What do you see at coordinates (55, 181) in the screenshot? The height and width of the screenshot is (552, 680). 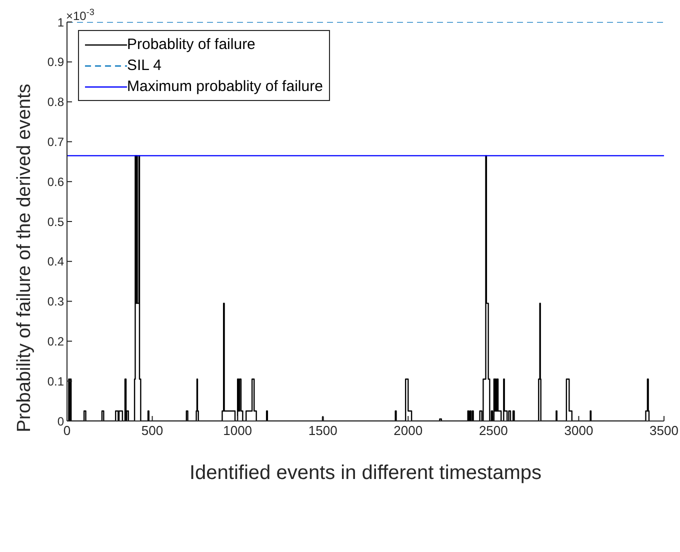 I see `y-tick-label: 0.6` at bounding box center [55, 181].